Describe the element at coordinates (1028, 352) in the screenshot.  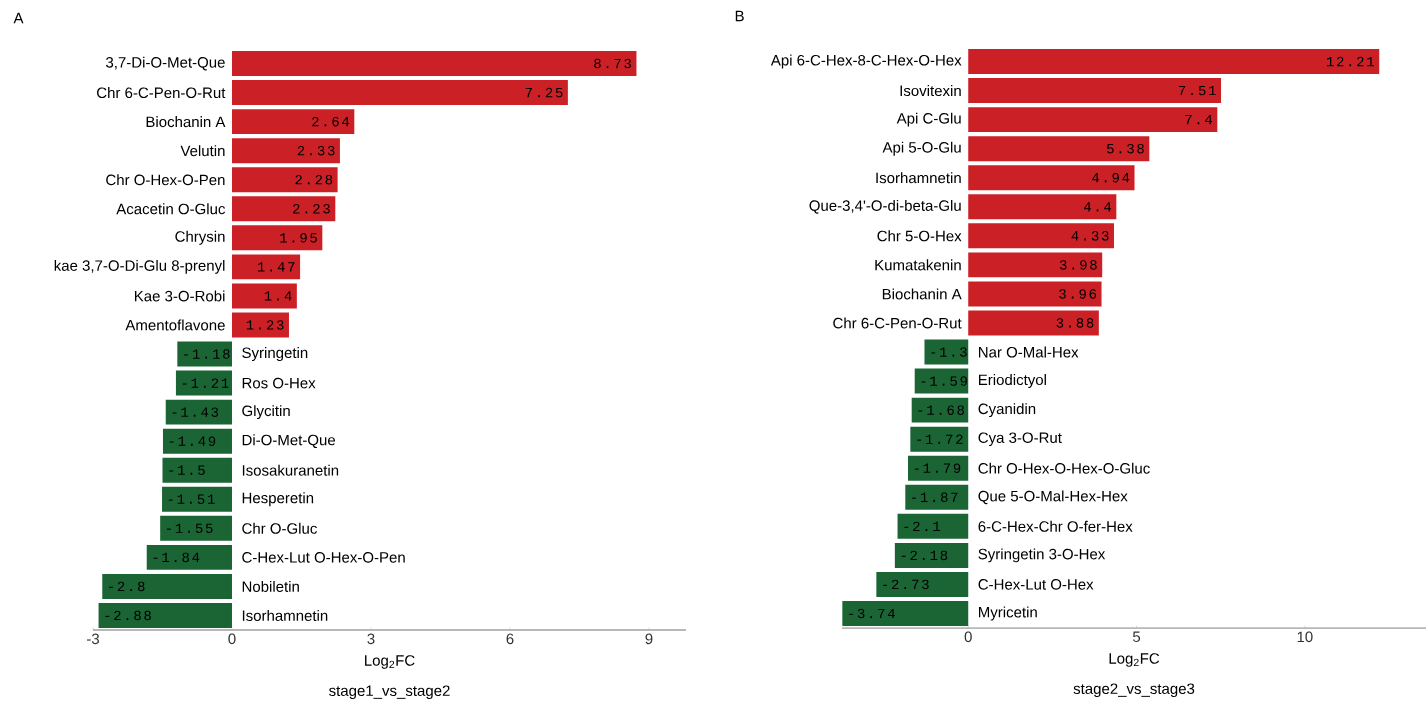
I see `y-tick-label: Nar O-Mal-Hex` at that location.